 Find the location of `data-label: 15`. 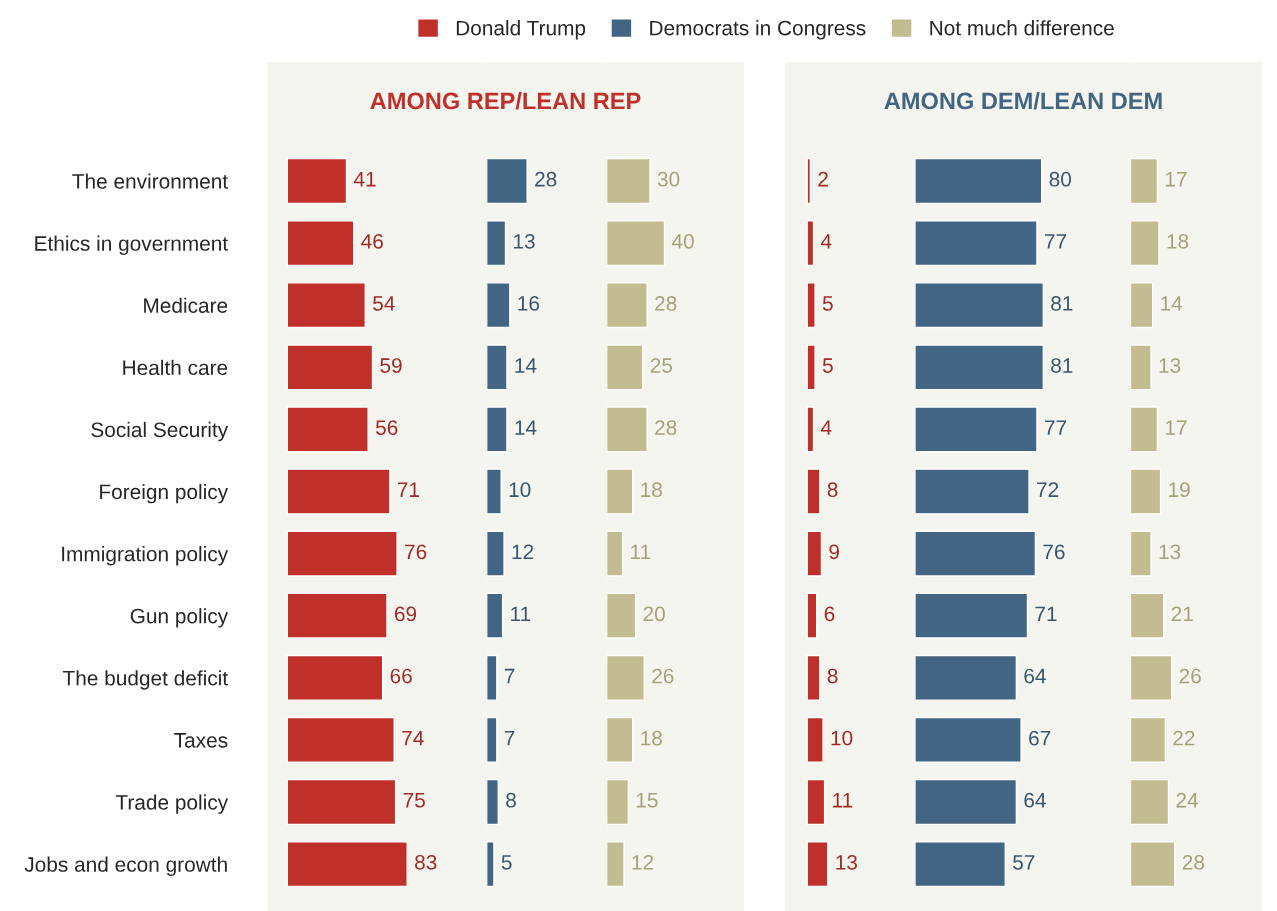

data-label: 15 is located at coordinates (647, 800).